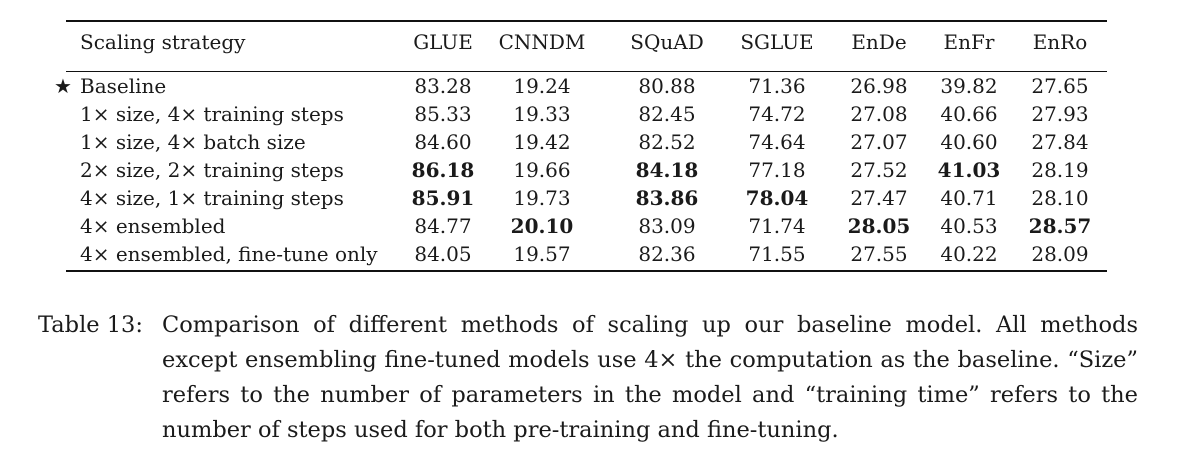  What do you see at coordinates (667, 42) in the screenshot?
I see `column-header-squad: SQuAD` at bounding box center [667, 42].